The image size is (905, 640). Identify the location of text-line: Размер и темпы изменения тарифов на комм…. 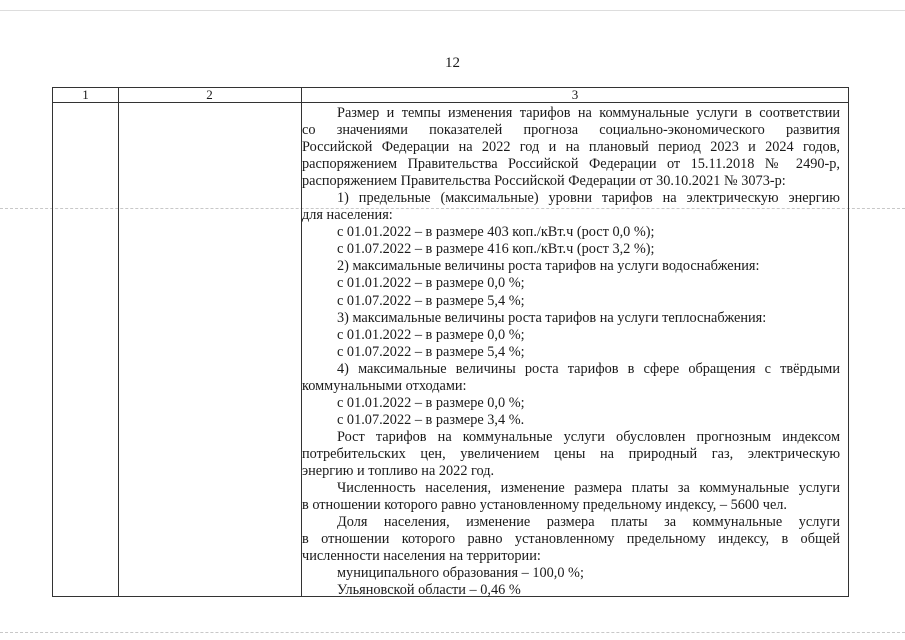
(588, 113).